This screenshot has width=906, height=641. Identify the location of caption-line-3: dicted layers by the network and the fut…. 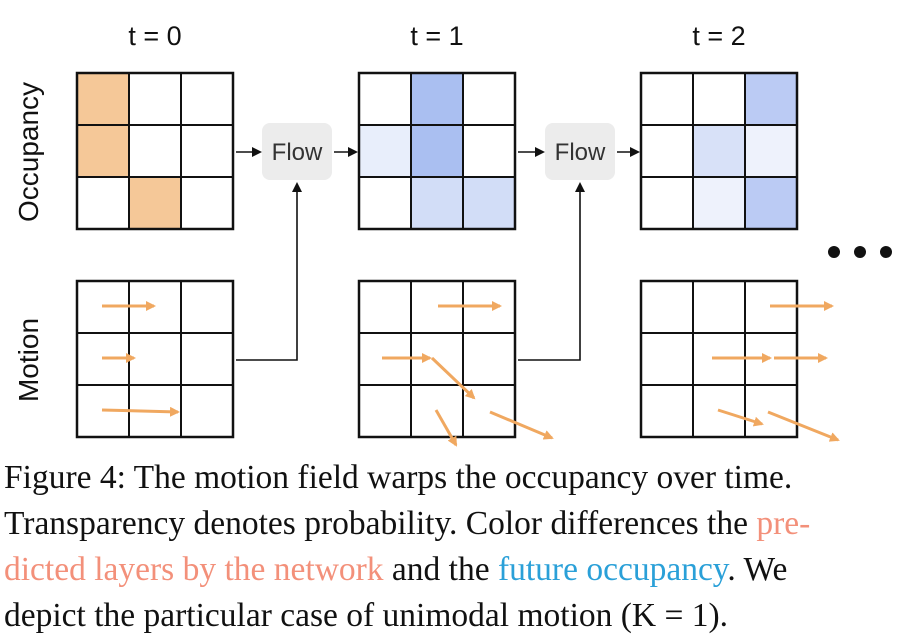
(454, 570).